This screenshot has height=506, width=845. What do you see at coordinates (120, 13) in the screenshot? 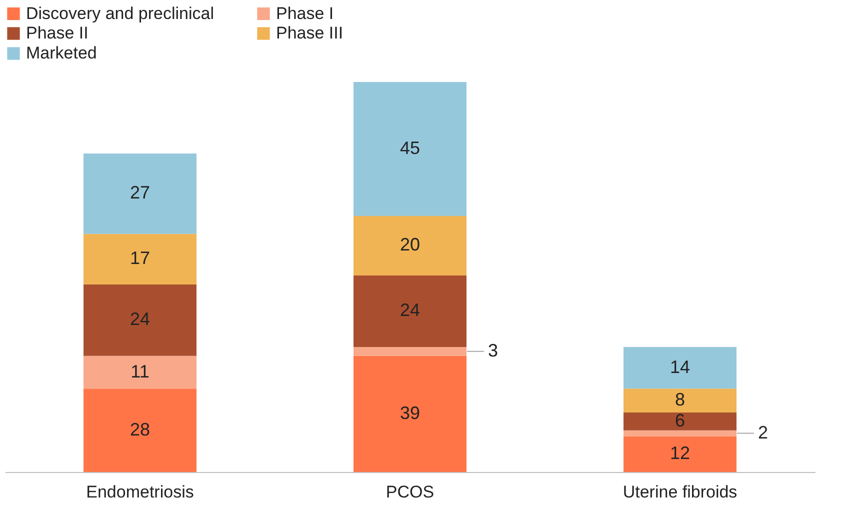
I see `legend-label: Discovery and preclinical` at bounding box center [120, 13].